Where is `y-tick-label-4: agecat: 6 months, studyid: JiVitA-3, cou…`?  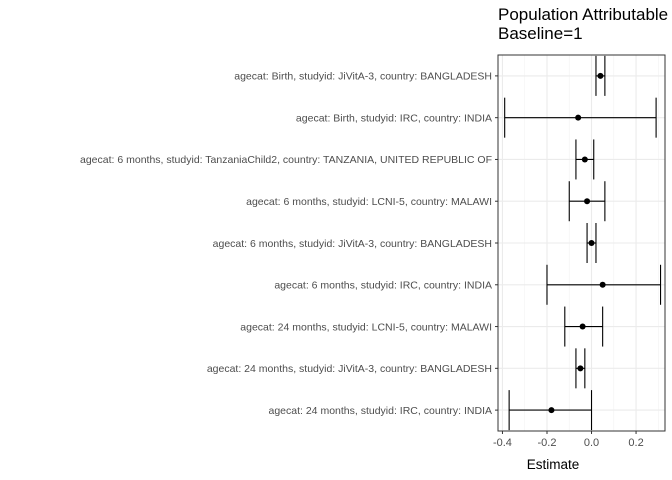 y-tick-label-4: agecat: 6 months, studyid: JiVitA-3, cou… is located at coordinates (352, 244).